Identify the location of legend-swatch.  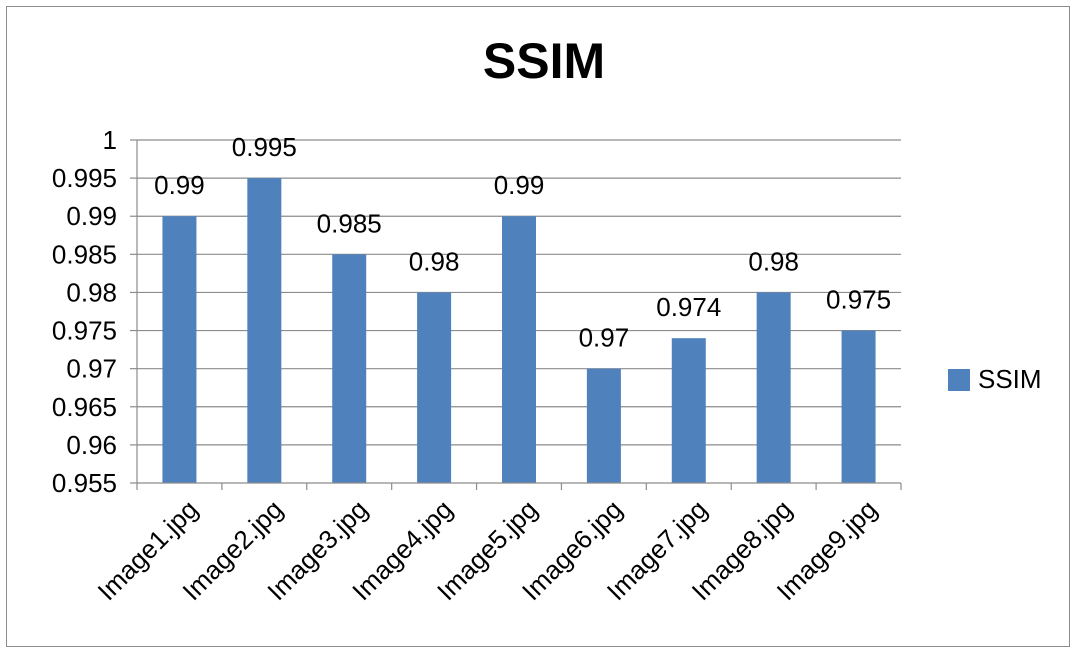
(959, 379).